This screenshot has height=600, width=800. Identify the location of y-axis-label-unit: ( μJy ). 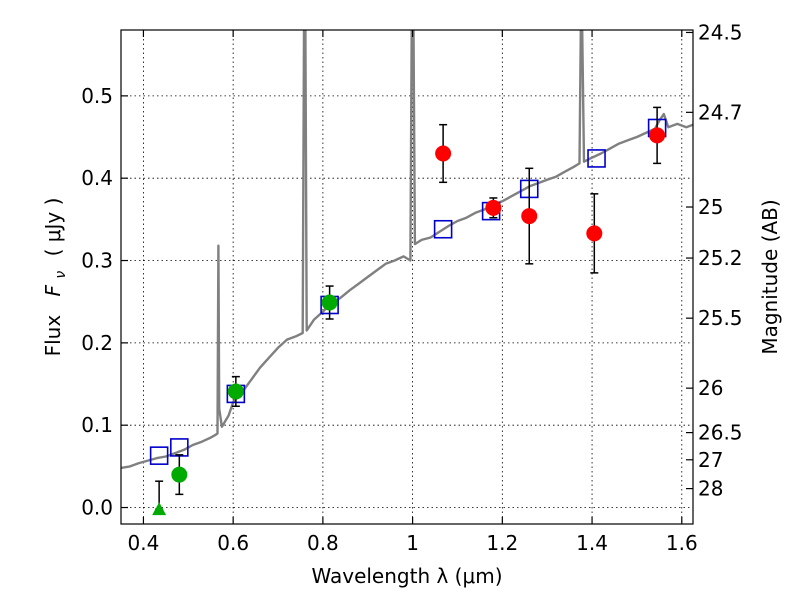
(53, 227).